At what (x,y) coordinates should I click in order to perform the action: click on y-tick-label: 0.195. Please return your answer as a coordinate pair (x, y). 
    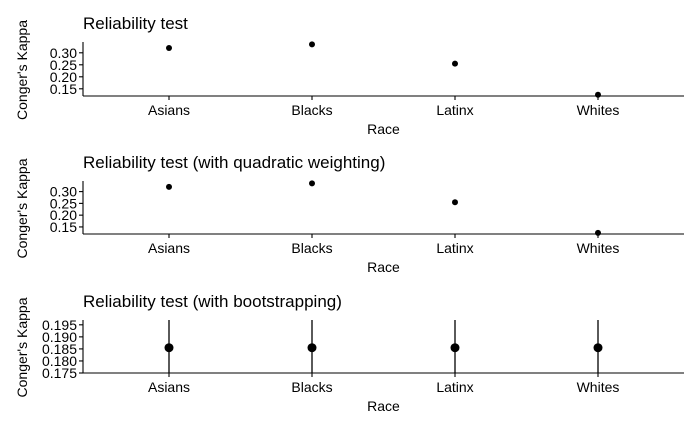
    Looking at the image, I should click on (59, 325).